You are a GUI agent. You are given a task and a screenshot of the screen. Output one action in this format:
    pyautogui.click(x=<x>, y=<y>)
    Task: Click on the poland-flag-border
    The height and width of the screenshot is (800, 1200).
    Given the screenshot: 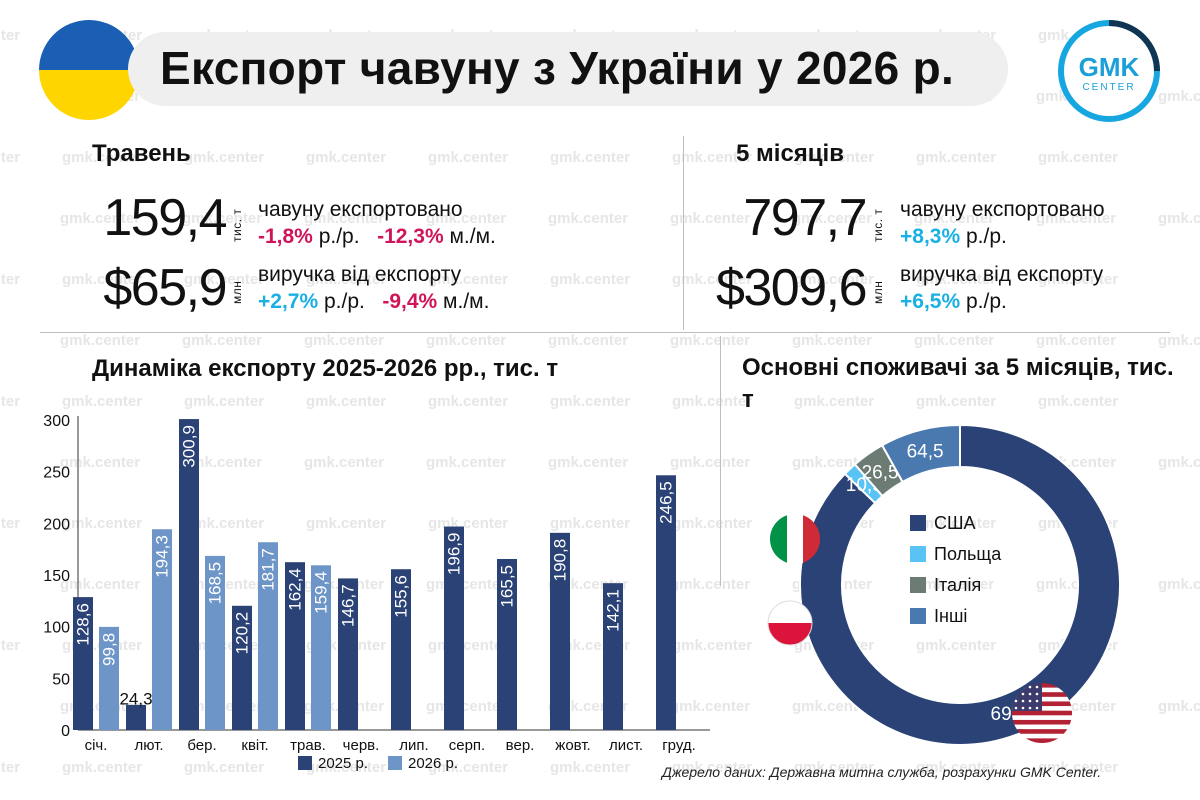 What is the action you would take?
    pyautogui.click(x=790, y=623)
    